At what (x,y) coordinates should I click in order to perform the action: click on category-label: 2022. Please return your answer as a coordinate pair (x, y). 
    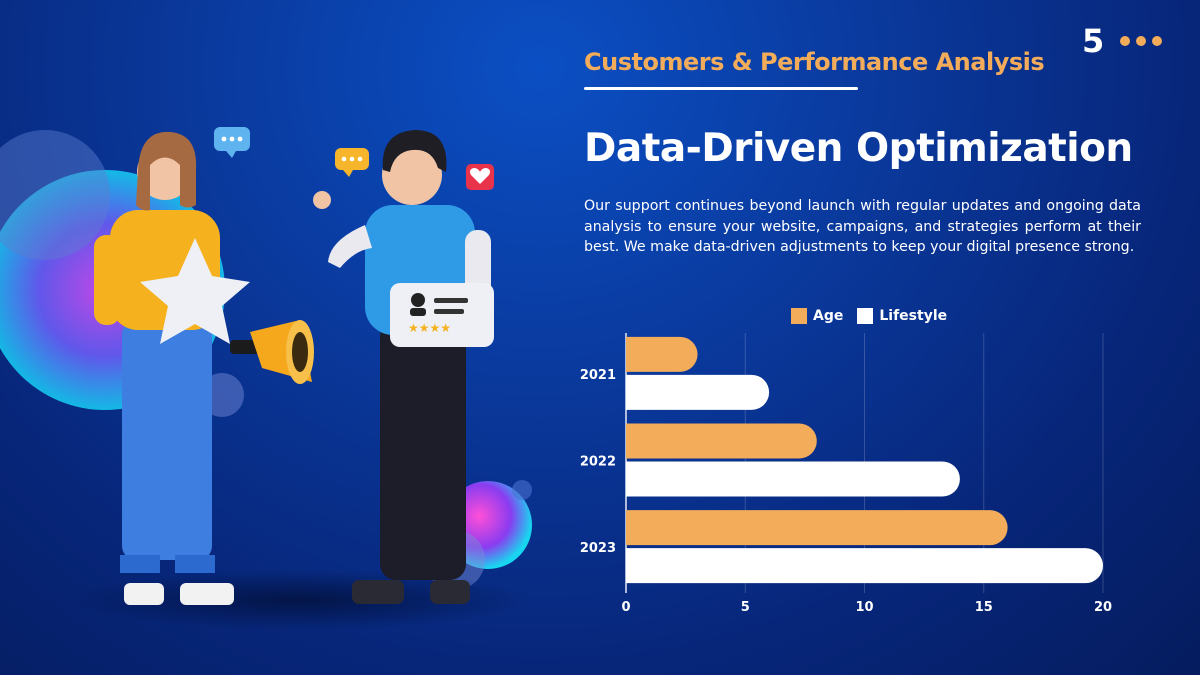
    Looking at the image, I should click on (598, 462).